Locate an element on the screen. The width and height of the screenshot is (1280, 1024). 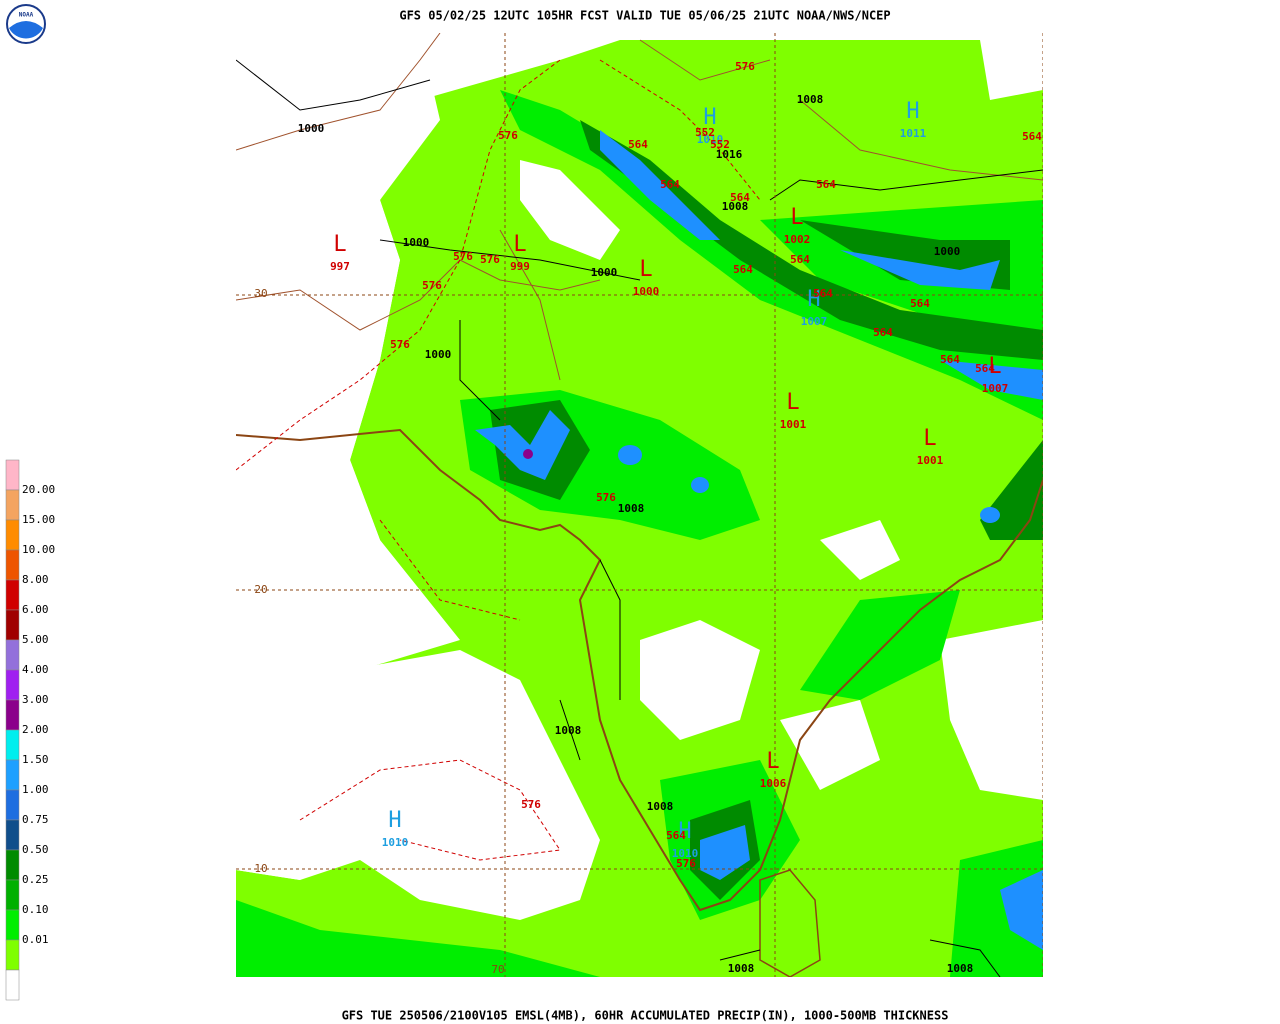
legend-label: 10.00 is located at coordinates (38, 549).